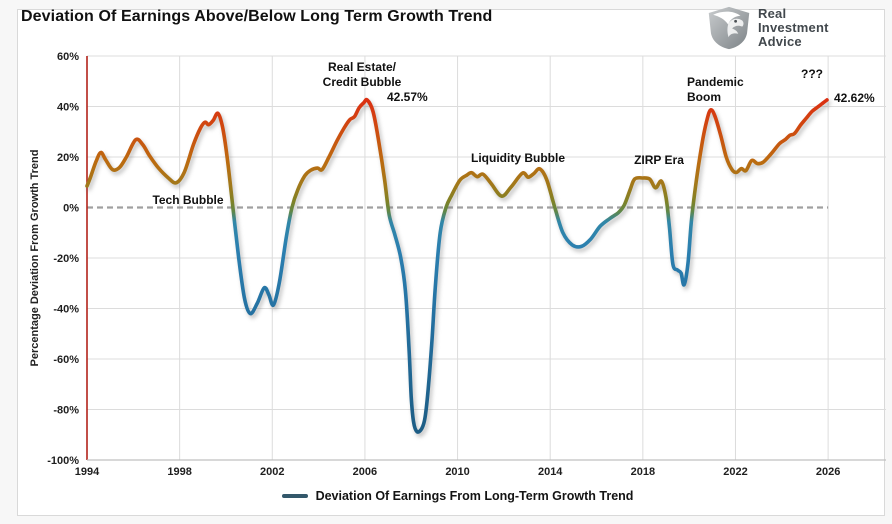 This screenshot has width=892, height=524. What do you see at coordinates (729, 28) in the screenshot?
I see `eagle-shield-logo-icon` at bounding box center [729, 28].